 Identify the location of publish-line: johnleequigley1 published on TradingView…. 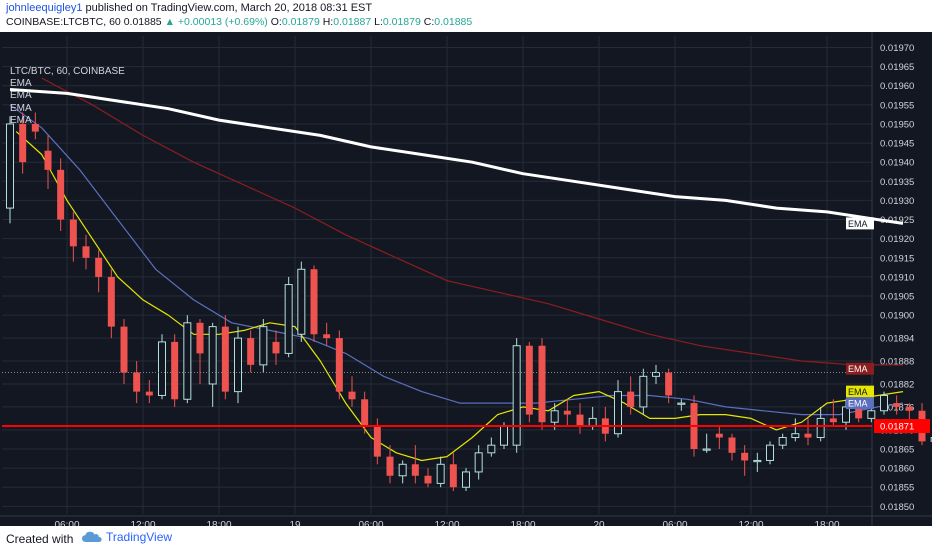
(189, 8).